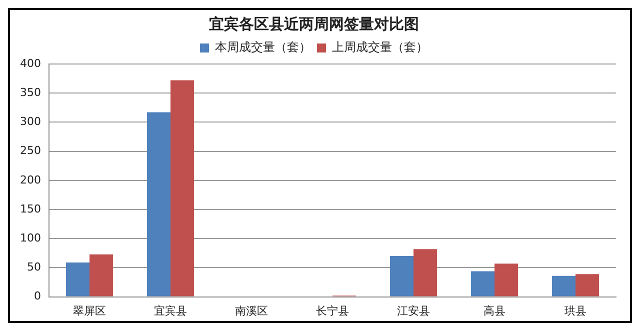  I want to click on x-tick-label: 珙县, so click(575, 311).